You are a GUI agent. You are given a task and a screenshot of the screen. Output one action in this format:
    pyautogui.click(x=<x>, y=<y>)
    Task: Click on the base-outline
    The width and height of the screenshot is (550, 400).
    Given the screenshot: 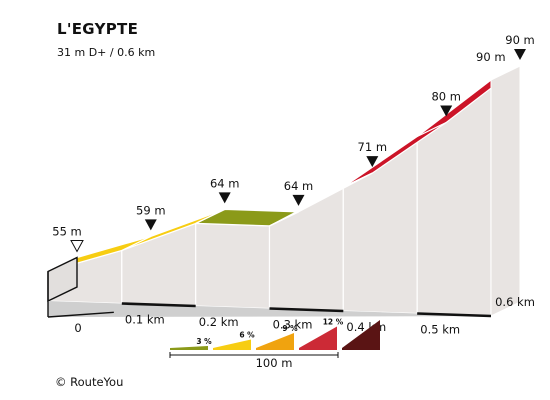 What is the action you would take?
    pyautogui.click(x=80, y=314)
    